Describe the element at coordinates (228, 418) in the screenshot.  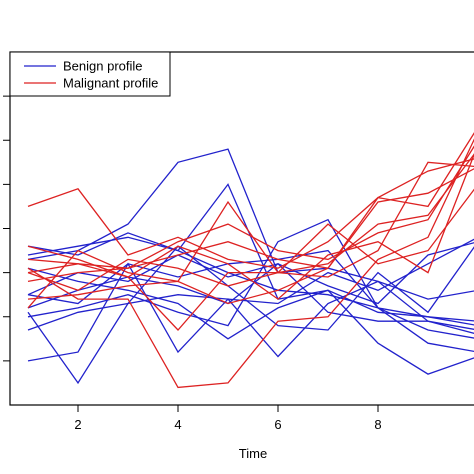
I see `x-axis: 2 4 6 8` at that location.